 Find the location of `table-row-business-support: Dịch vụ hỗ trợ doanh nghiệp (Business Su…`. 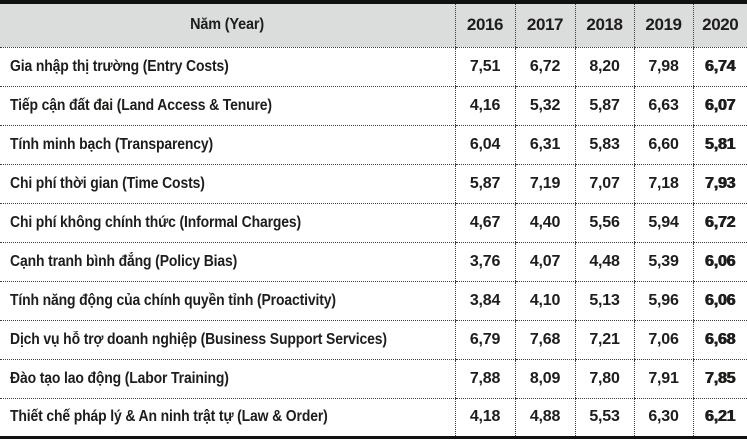

table-row-business-support: Dịch vụ hỗ trợ doanh nghiệp (Business Su… is located at coordinates (373, 340).